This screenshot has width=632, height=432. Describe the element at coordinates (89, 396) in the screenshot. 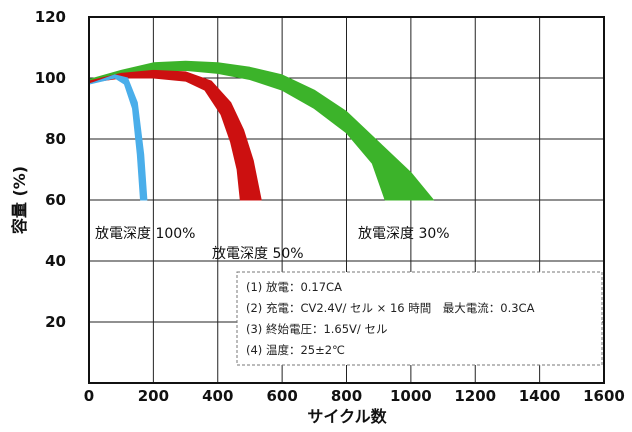

I see `x-tick-label: 0` at that location.